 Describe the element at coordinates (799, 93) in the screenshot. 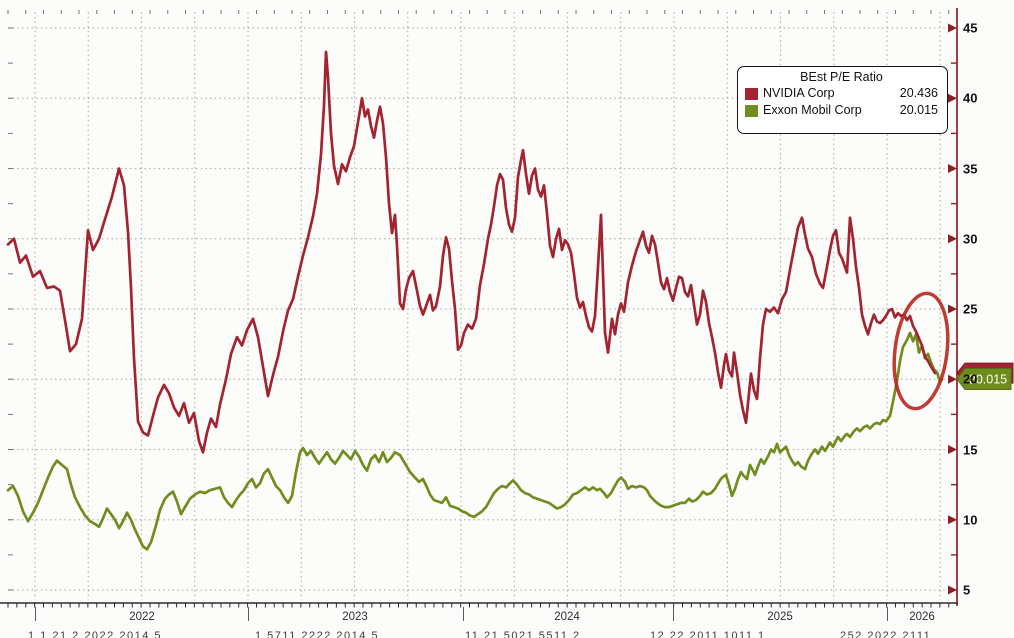

I see `legend-label-nvidia: NVIDIA Corp` at that location.